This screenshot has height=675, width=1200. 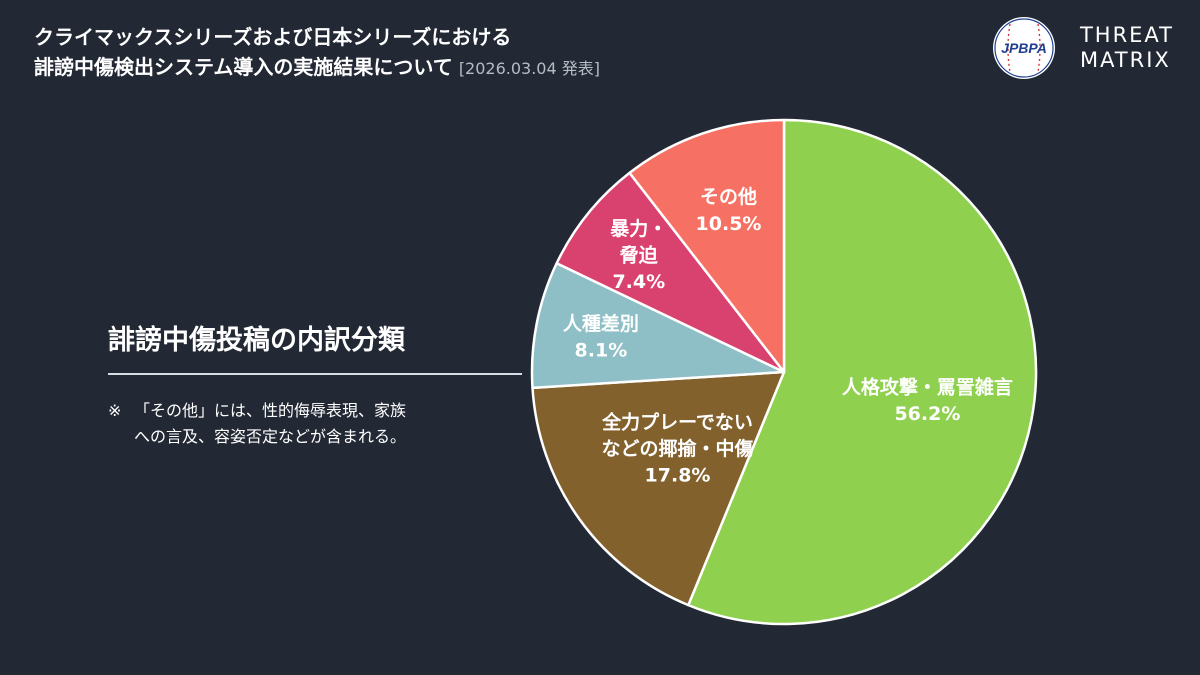 What do you see at coordinates (1125, 60) in the screenshot?
I see `threat-matrix-line2: MATRIX` at bounding box center [1125, 60].